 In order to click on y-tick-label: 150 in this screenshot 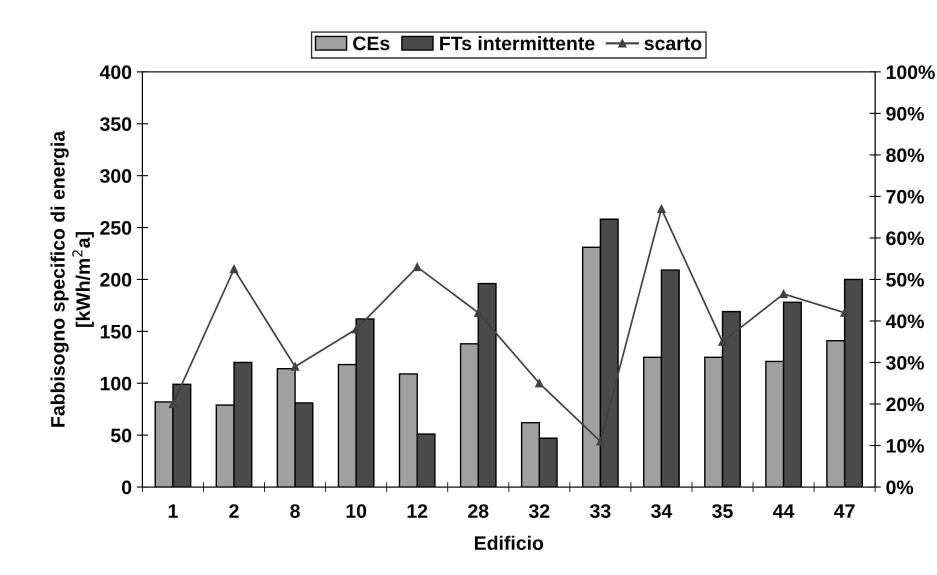, I will do `click(116, 331)`.